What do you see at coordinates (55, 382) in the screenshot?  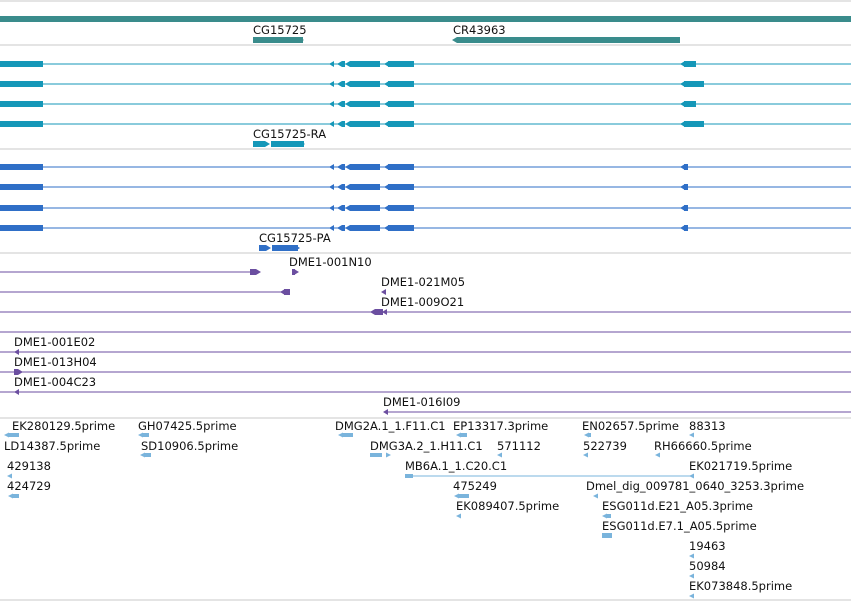 I see `clone-label: DME1-004C23` at bounding box center [55, 382].